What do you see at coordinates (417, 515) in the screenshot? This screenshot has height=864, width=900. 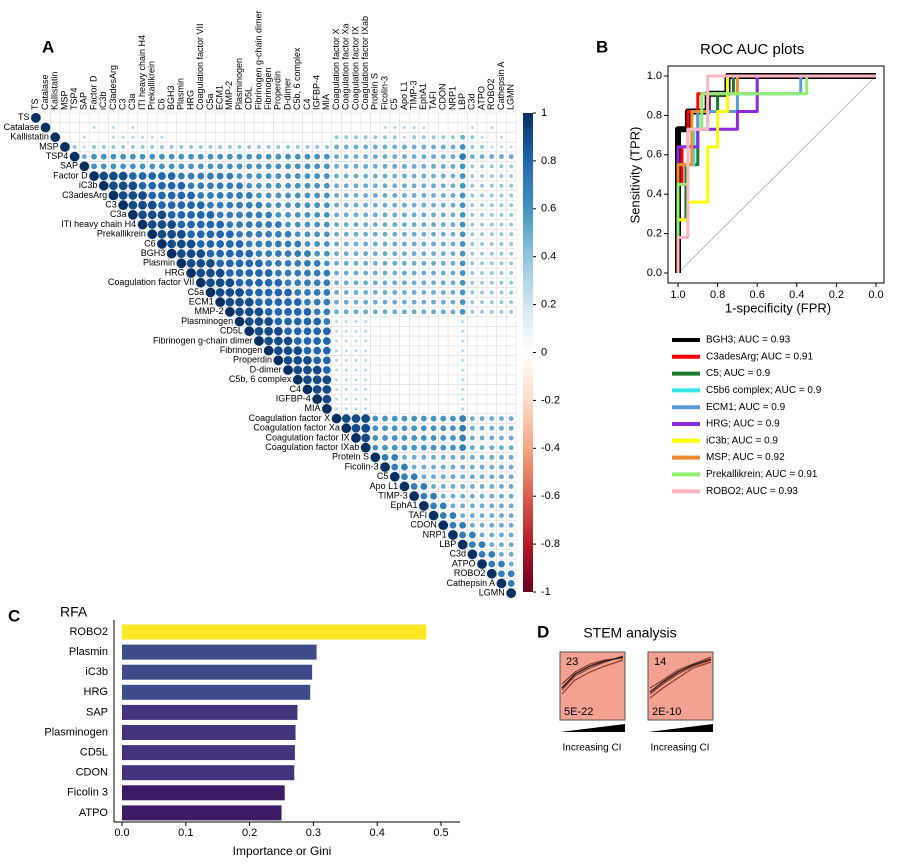 I see `row-label: TAFI` at bounding box center [417, 515].